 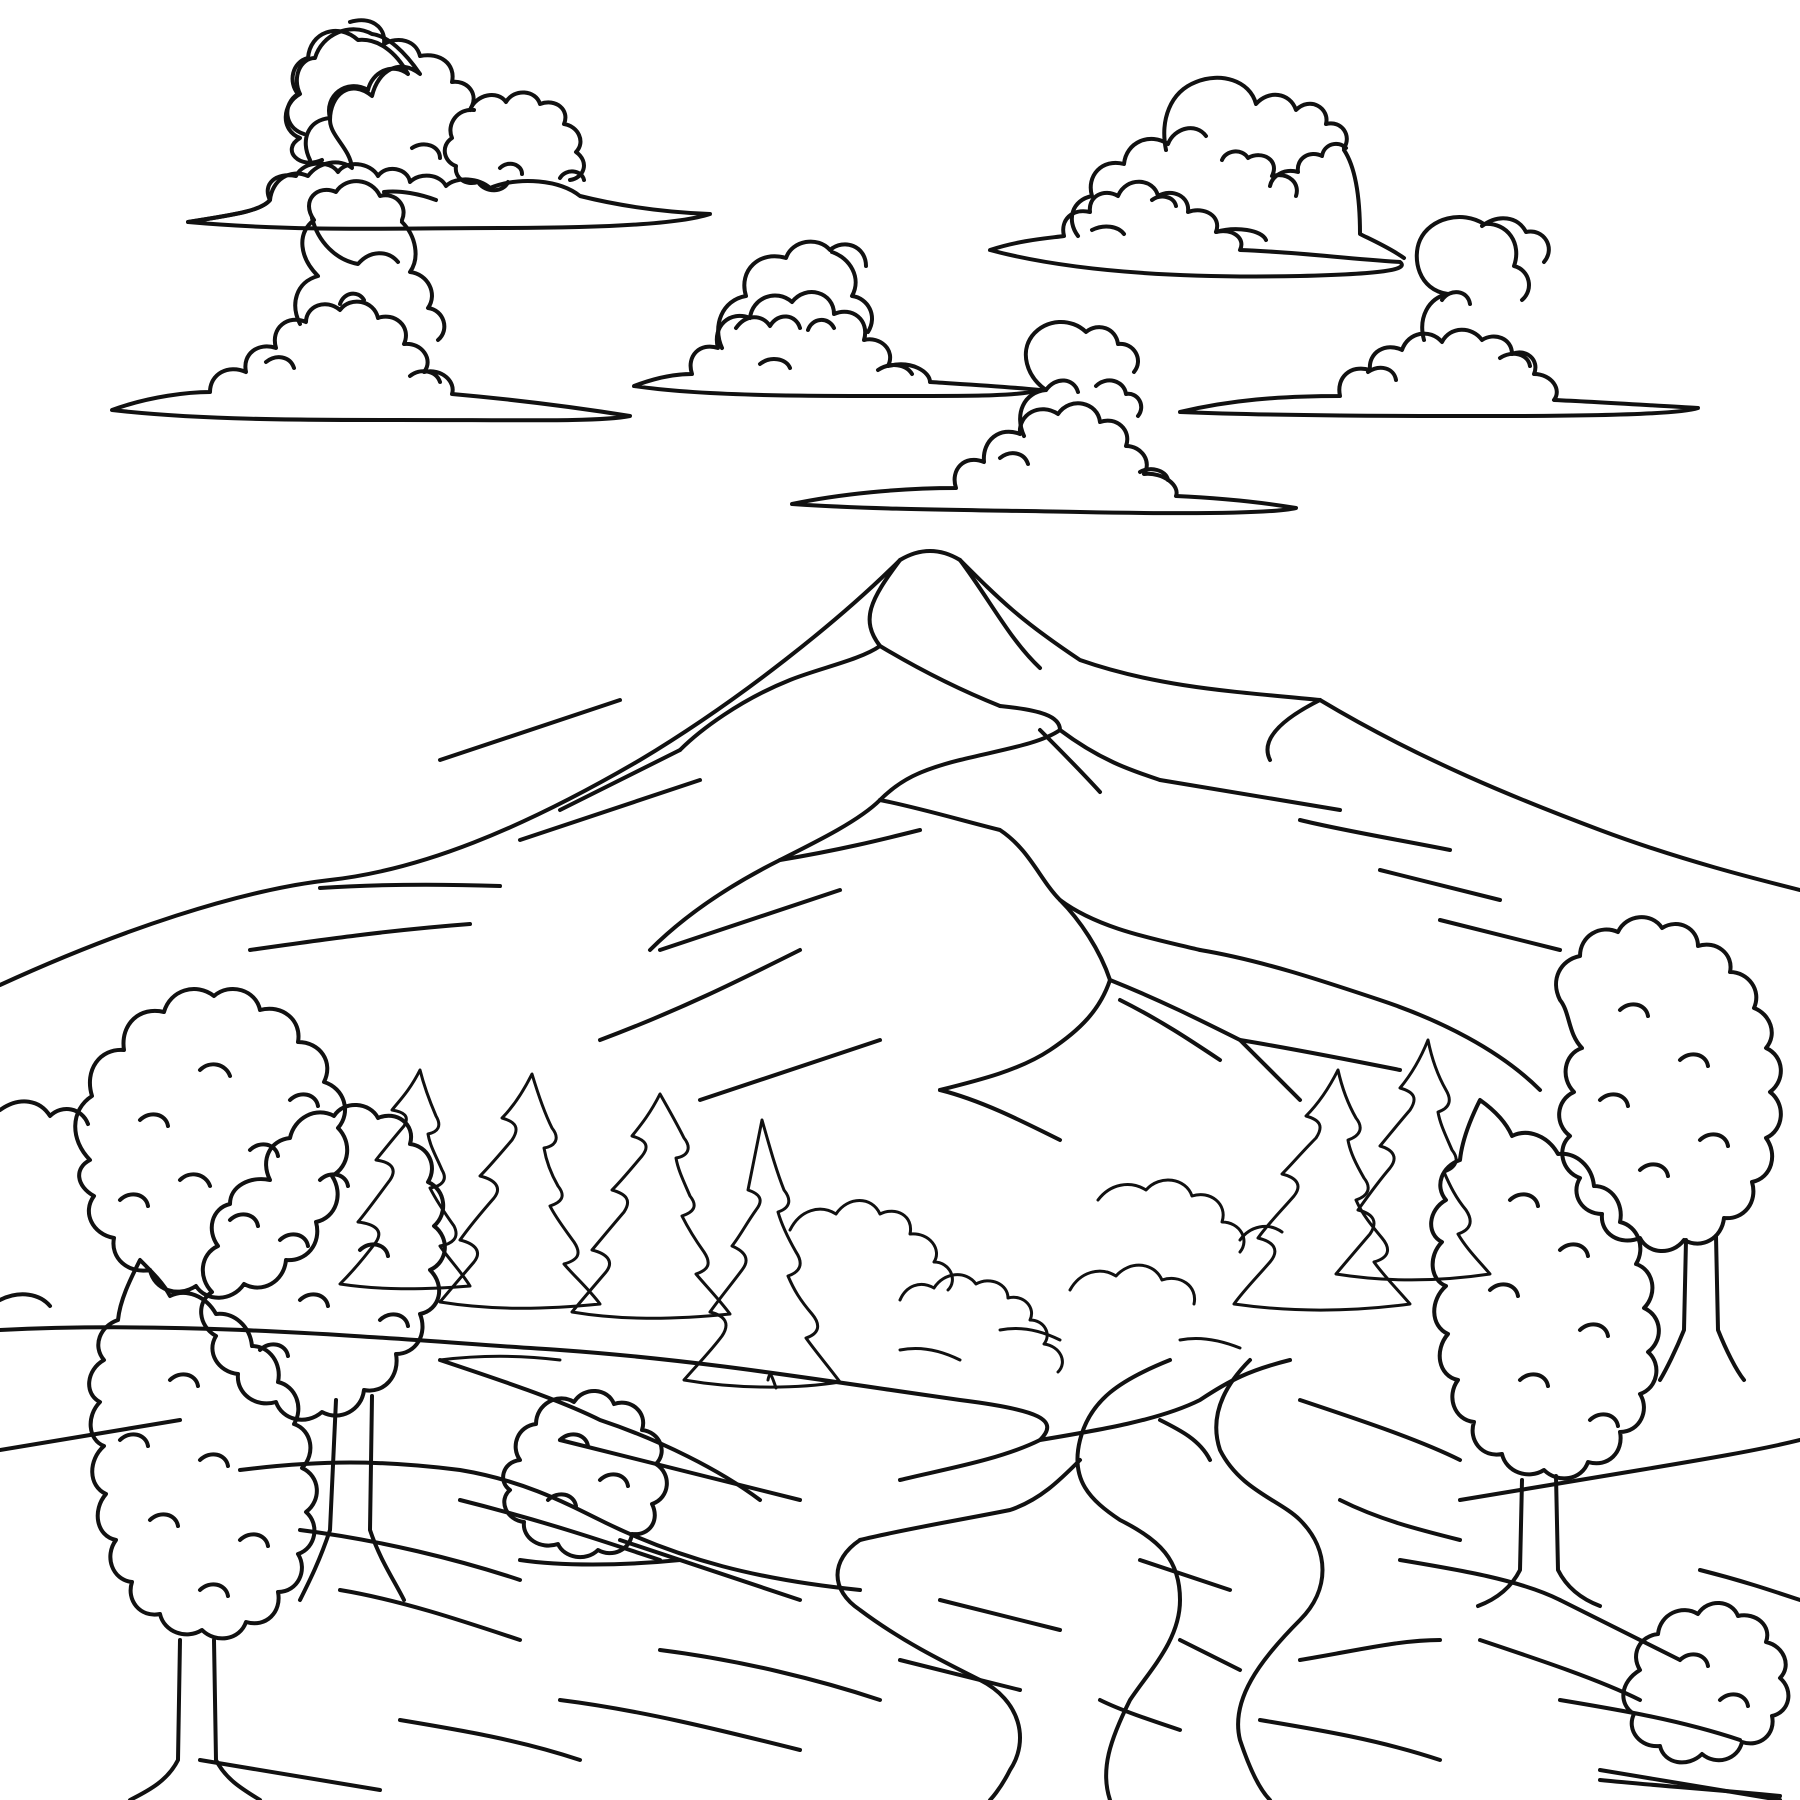 I want to click on cloud-lower-center, so click(x=1044, y=417).